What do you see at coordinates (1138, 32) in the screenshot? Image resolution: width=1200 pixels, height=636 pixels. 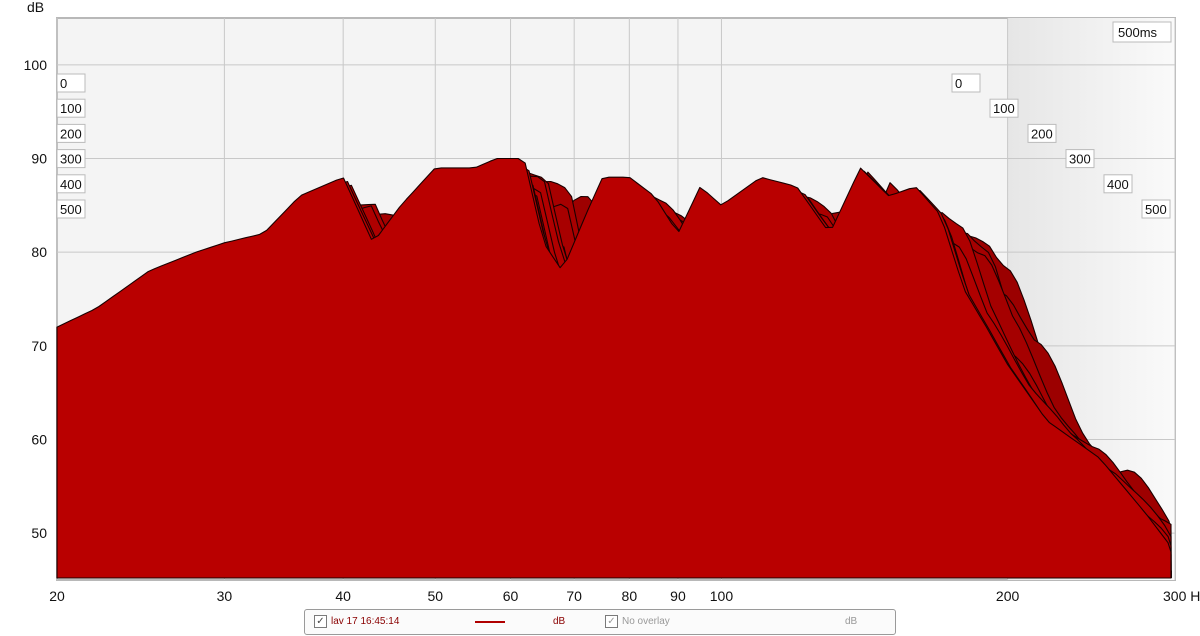 I see `time-axis-tag-text: 500ms` at bounding box center [1138, 32].